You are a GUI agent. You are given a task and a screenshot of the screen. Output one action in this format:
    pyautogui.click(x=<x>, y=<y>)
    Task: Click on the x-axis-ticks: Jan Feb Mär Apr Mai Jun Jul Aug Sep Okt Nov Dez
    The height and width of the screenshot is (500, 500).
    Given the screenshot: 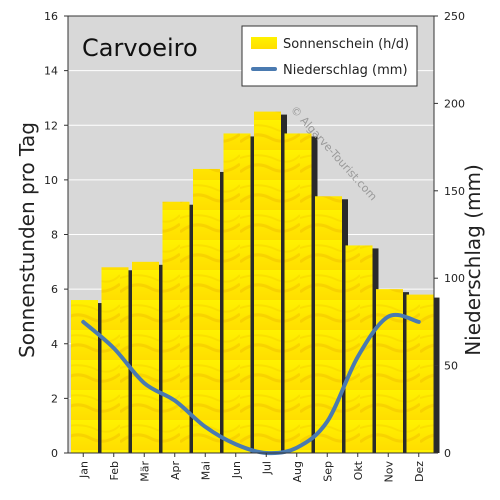 What is the action you would take?
    pyautogui.click(x=251, y=467)
    